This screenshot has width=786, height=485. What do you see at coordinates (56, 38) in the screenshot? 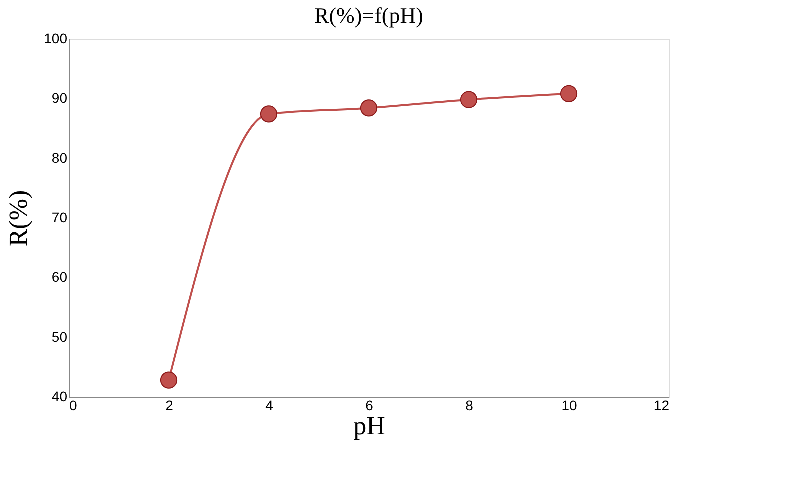
I see `y-tick-label: 100` at bounding box center [56, 38].